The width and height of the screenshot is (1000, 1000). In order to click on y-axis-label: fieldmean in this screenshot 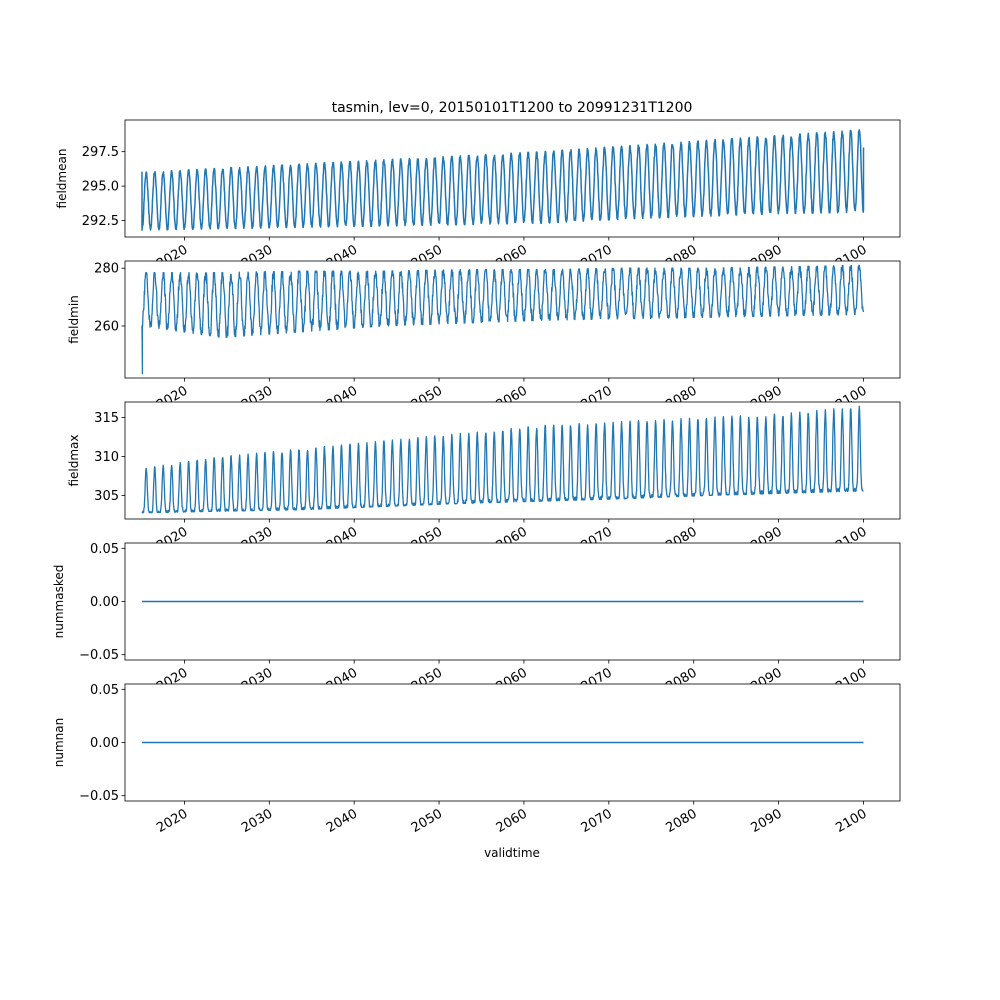, I will do `click(62, 179)`.